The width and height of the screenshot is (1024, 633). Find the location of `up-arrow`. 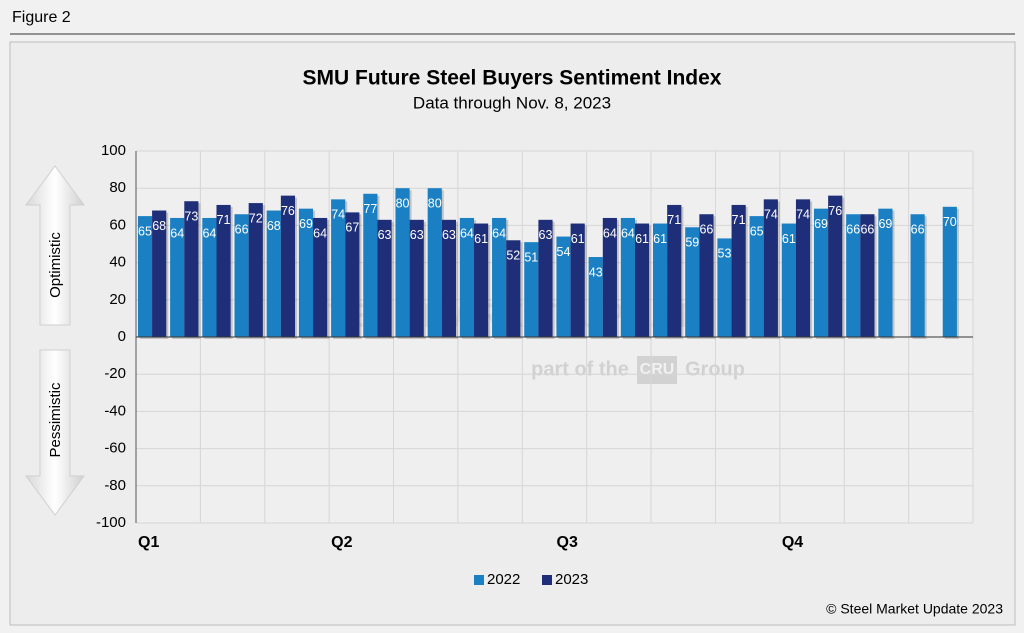

up-arrow is located at coordinates (55, 245).